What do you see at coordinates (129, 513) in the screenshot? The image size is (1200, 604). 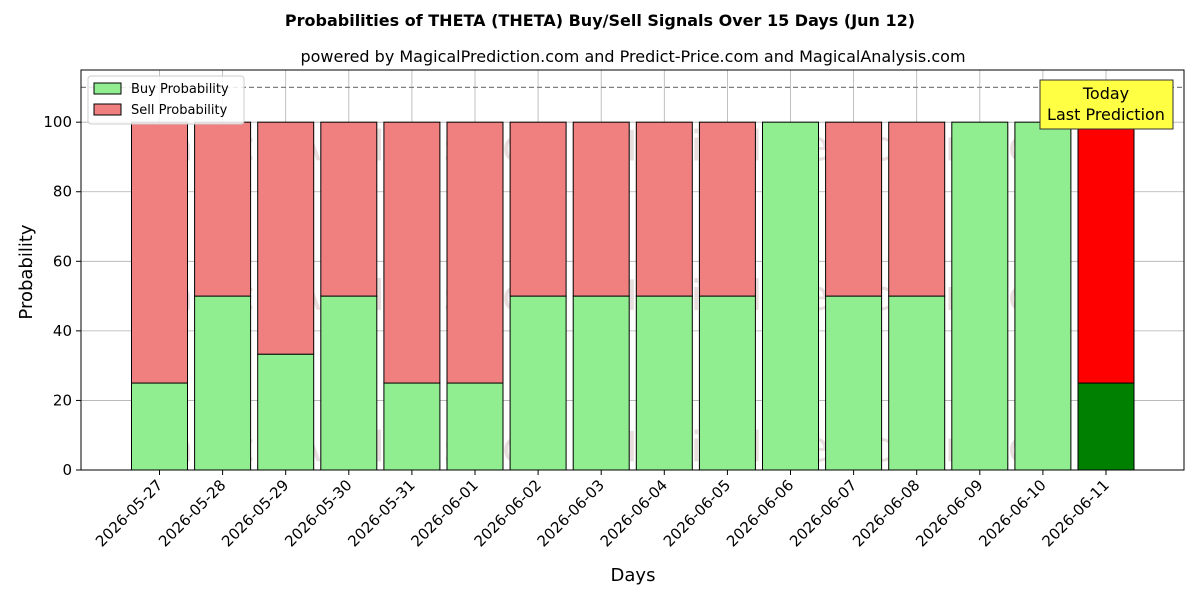 I see `x-tick-label: 2026-05-27` at bounding box center [129, 513].